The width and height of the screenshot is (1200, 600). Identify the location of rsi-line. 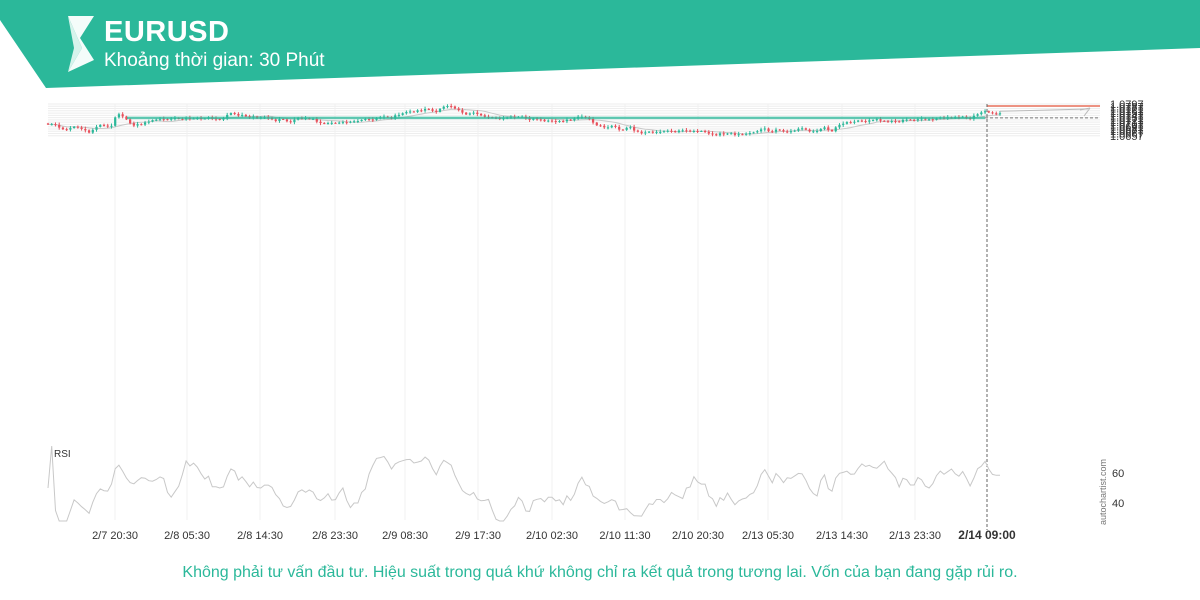
(523, 483).